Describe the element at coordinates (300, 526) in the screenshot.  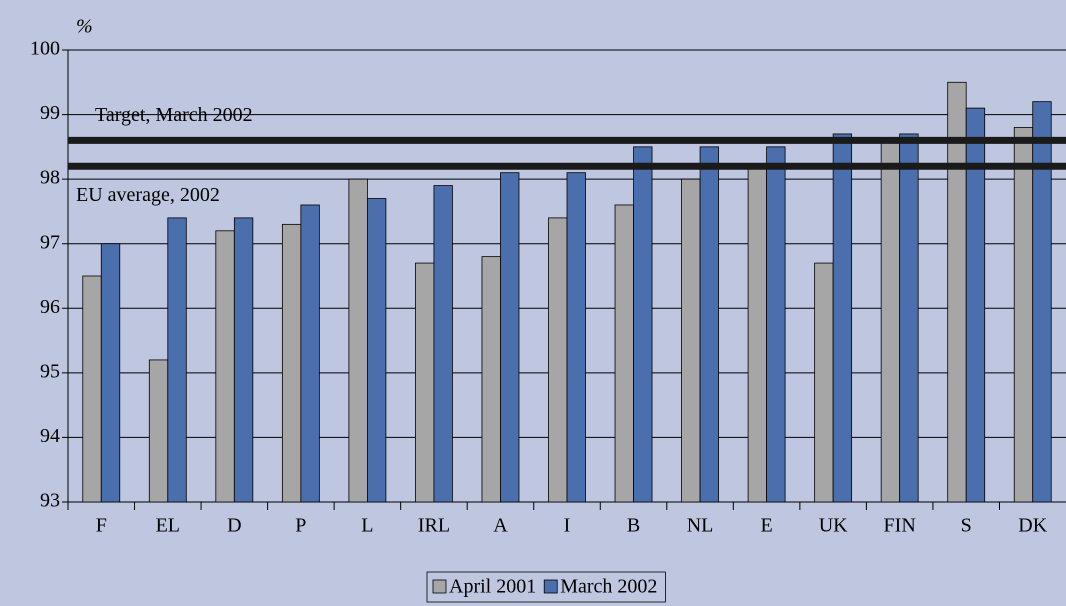
I see `x-tick-label: P` at that location.